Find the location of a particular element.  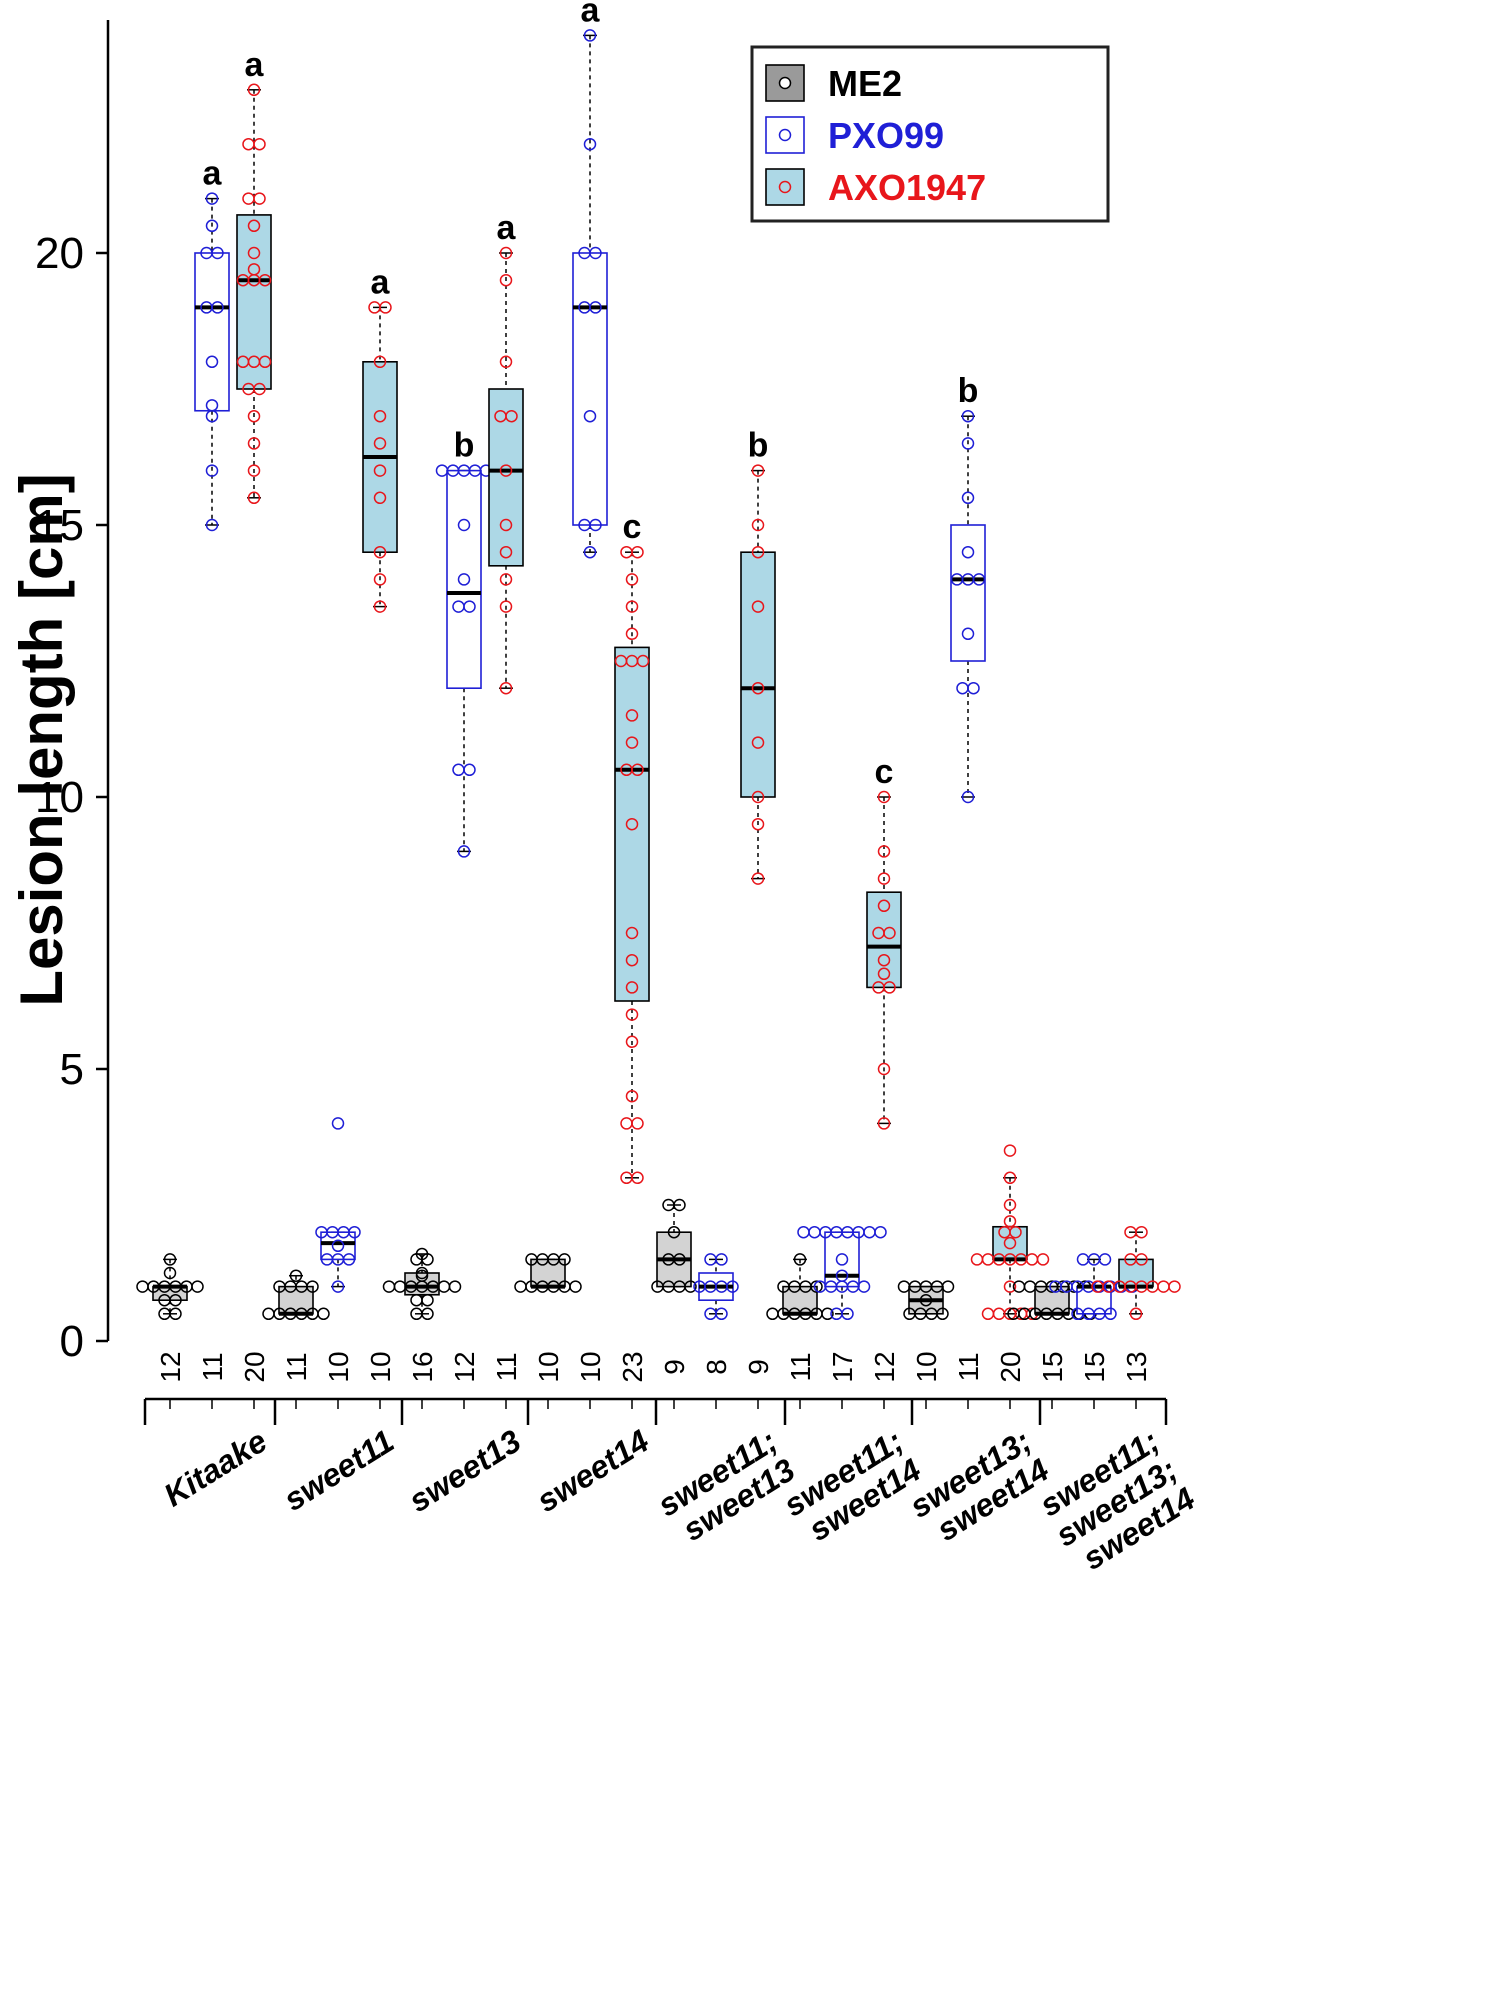

x-group-label-line: sweet14 is located at coordinates (592, 1470).